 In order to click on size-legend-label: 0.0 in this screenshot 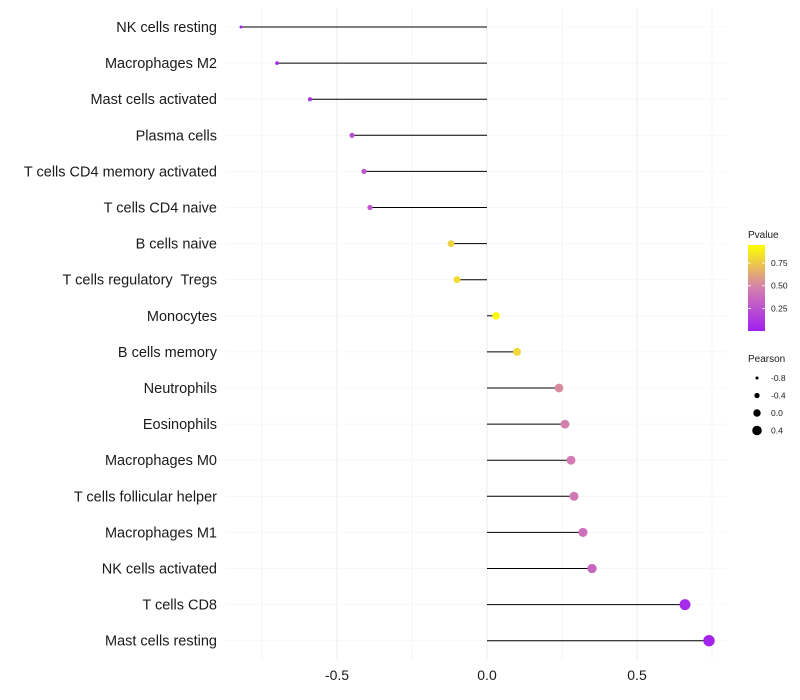, I will do `click(777, 413)`.